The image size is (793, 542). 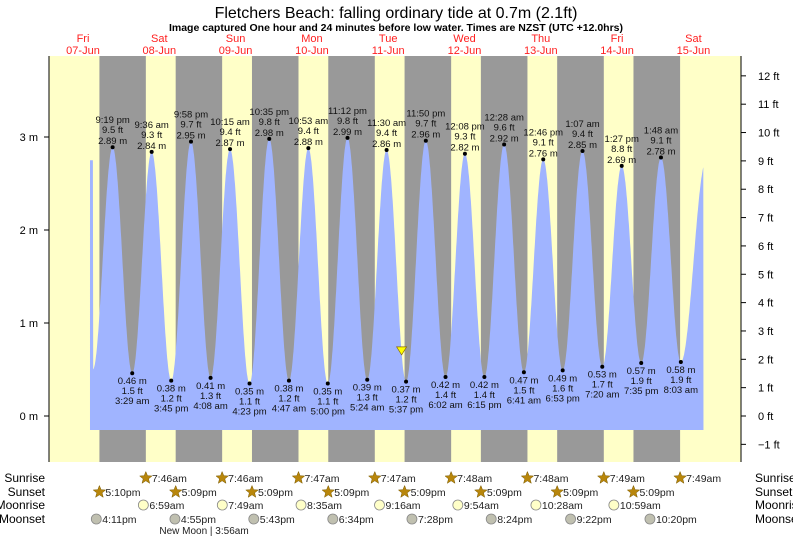 What do you see at coordinates (29, 417) in the screenshot?
I see `left-axis-tick-label: 0 m` at bounding box center [29, 417].